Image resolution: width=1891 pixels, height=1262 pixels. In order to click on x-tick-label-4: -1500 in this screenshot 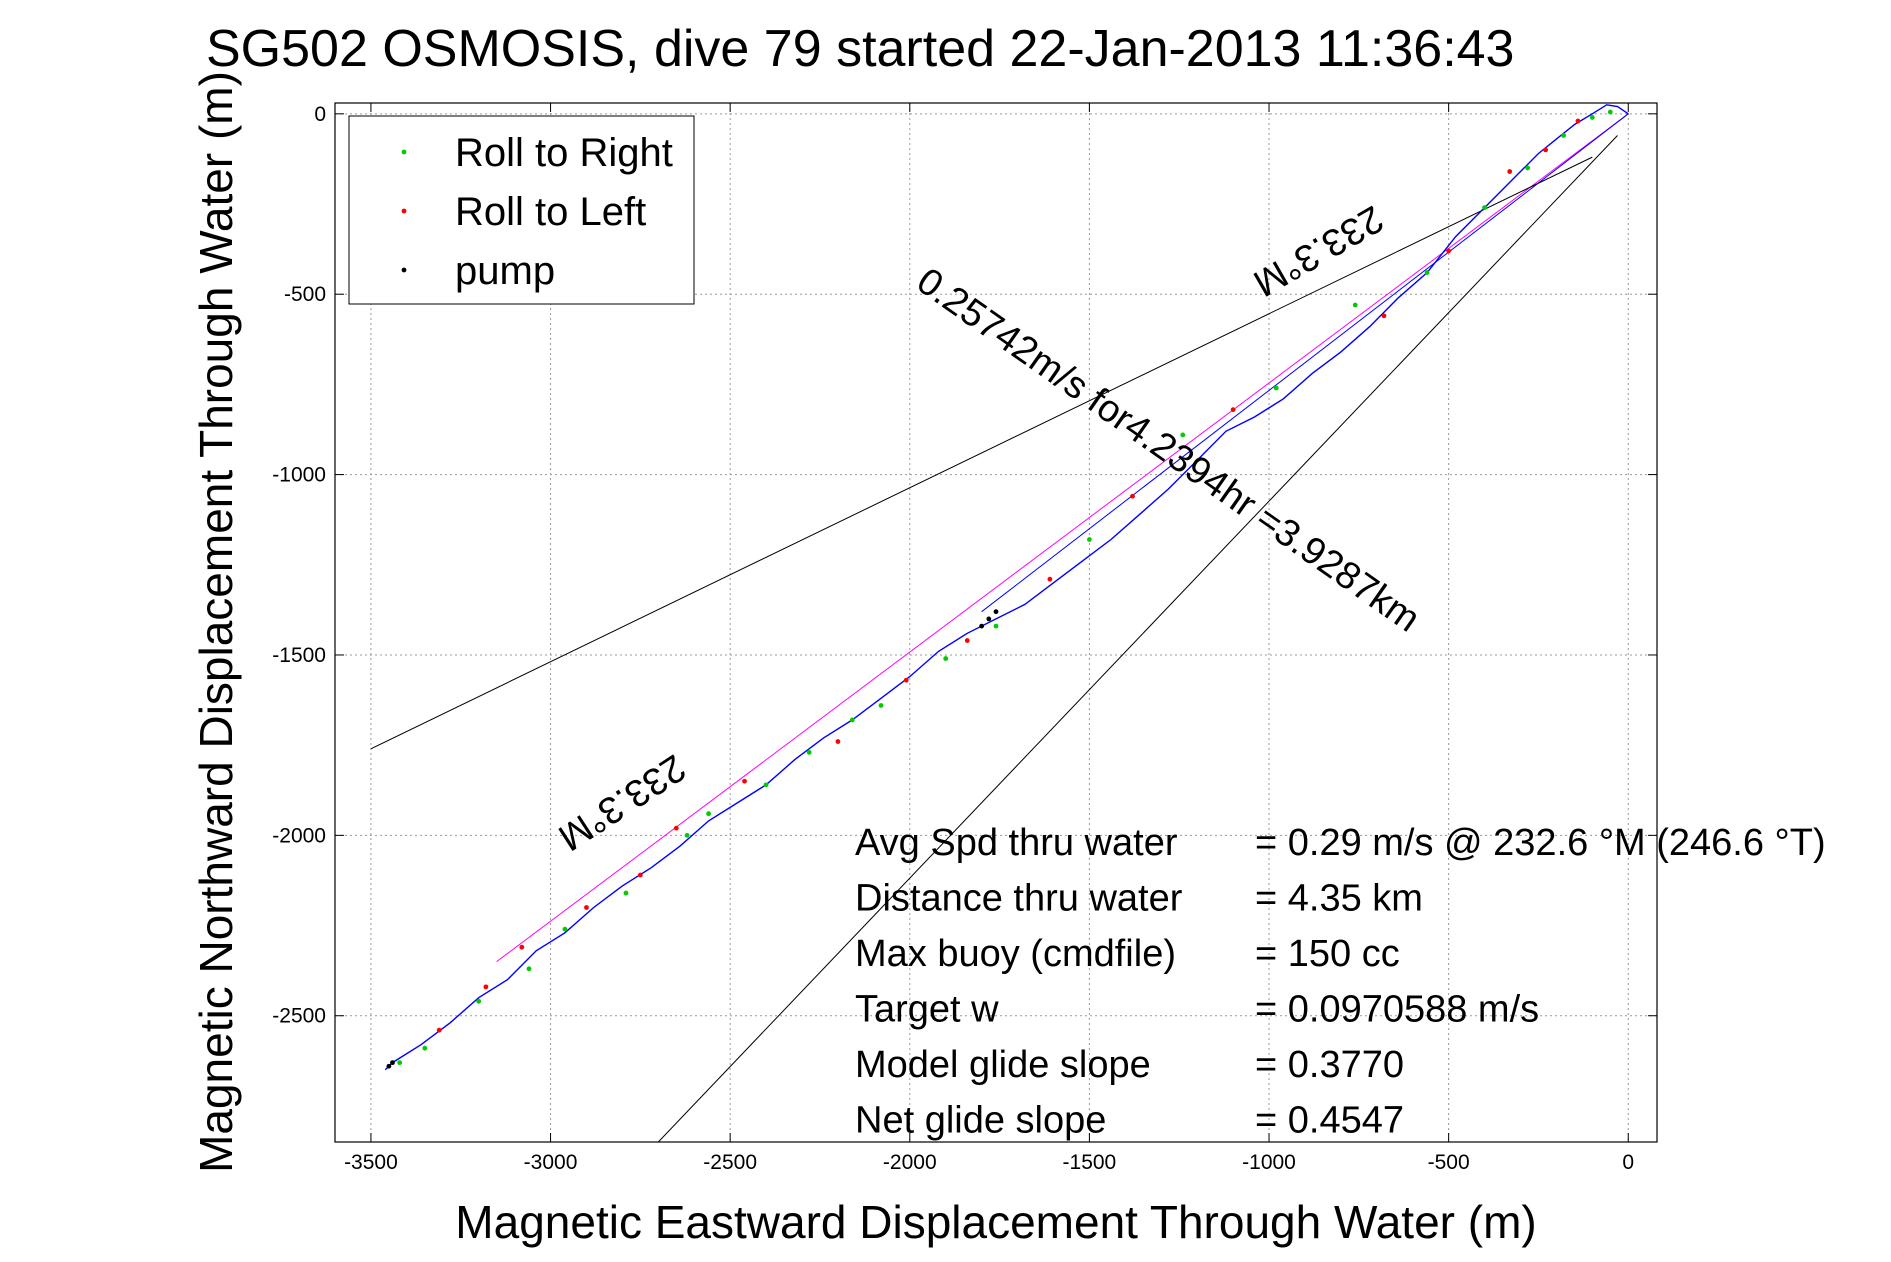, I will do `click(1090, 1162)`.